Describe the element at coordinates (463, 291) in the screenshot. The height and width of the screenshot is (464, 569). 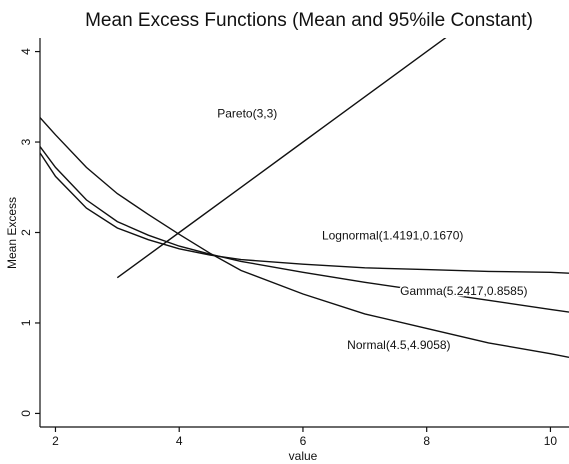
I see `series-label-gamma: Gamma(5.2417,0.8585)` at that location.